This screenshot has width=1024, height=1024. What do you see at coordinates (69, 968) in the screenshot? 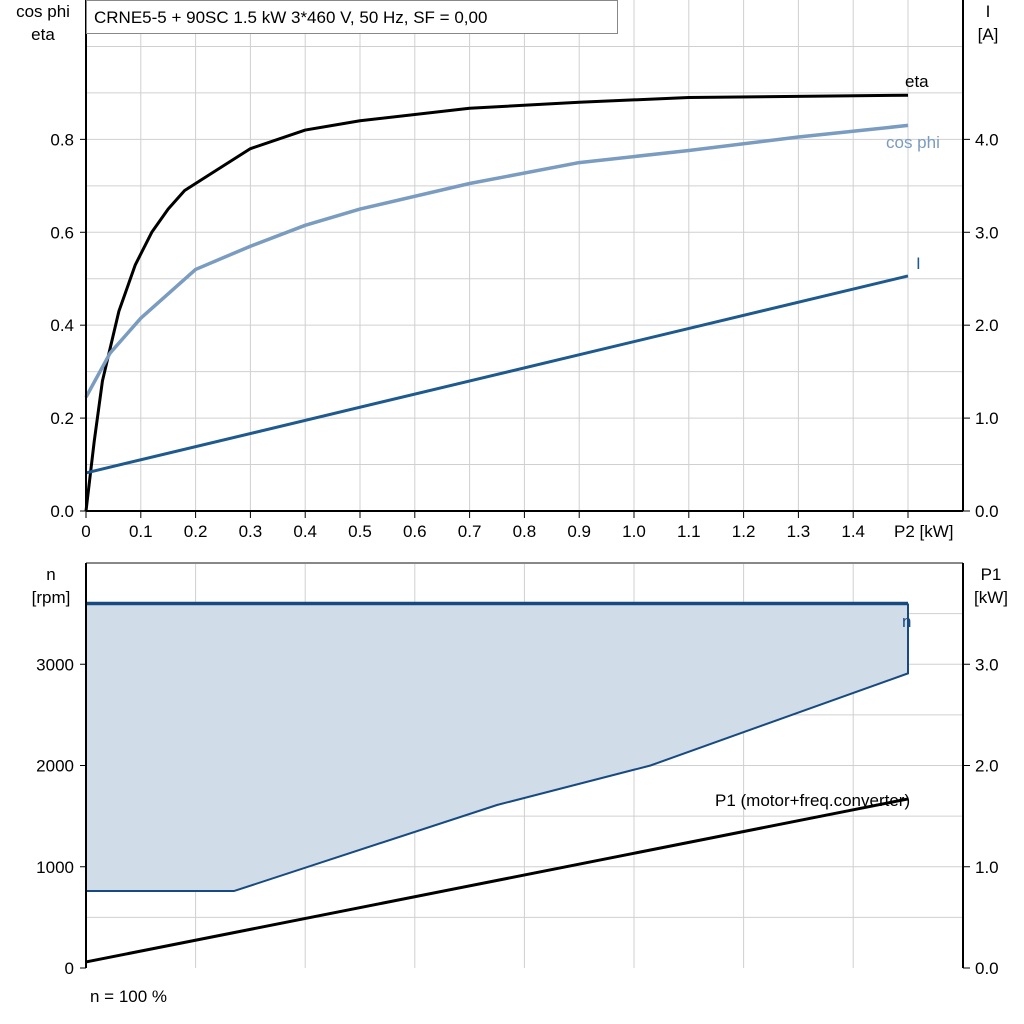
I see `y-tick-label-left: 0` at bounding box center [69, 968].